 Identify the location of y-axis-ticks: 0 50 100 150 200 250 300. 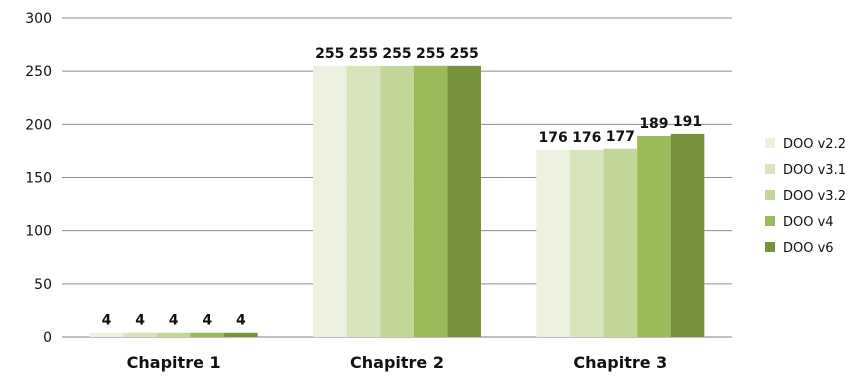
(38, 178).